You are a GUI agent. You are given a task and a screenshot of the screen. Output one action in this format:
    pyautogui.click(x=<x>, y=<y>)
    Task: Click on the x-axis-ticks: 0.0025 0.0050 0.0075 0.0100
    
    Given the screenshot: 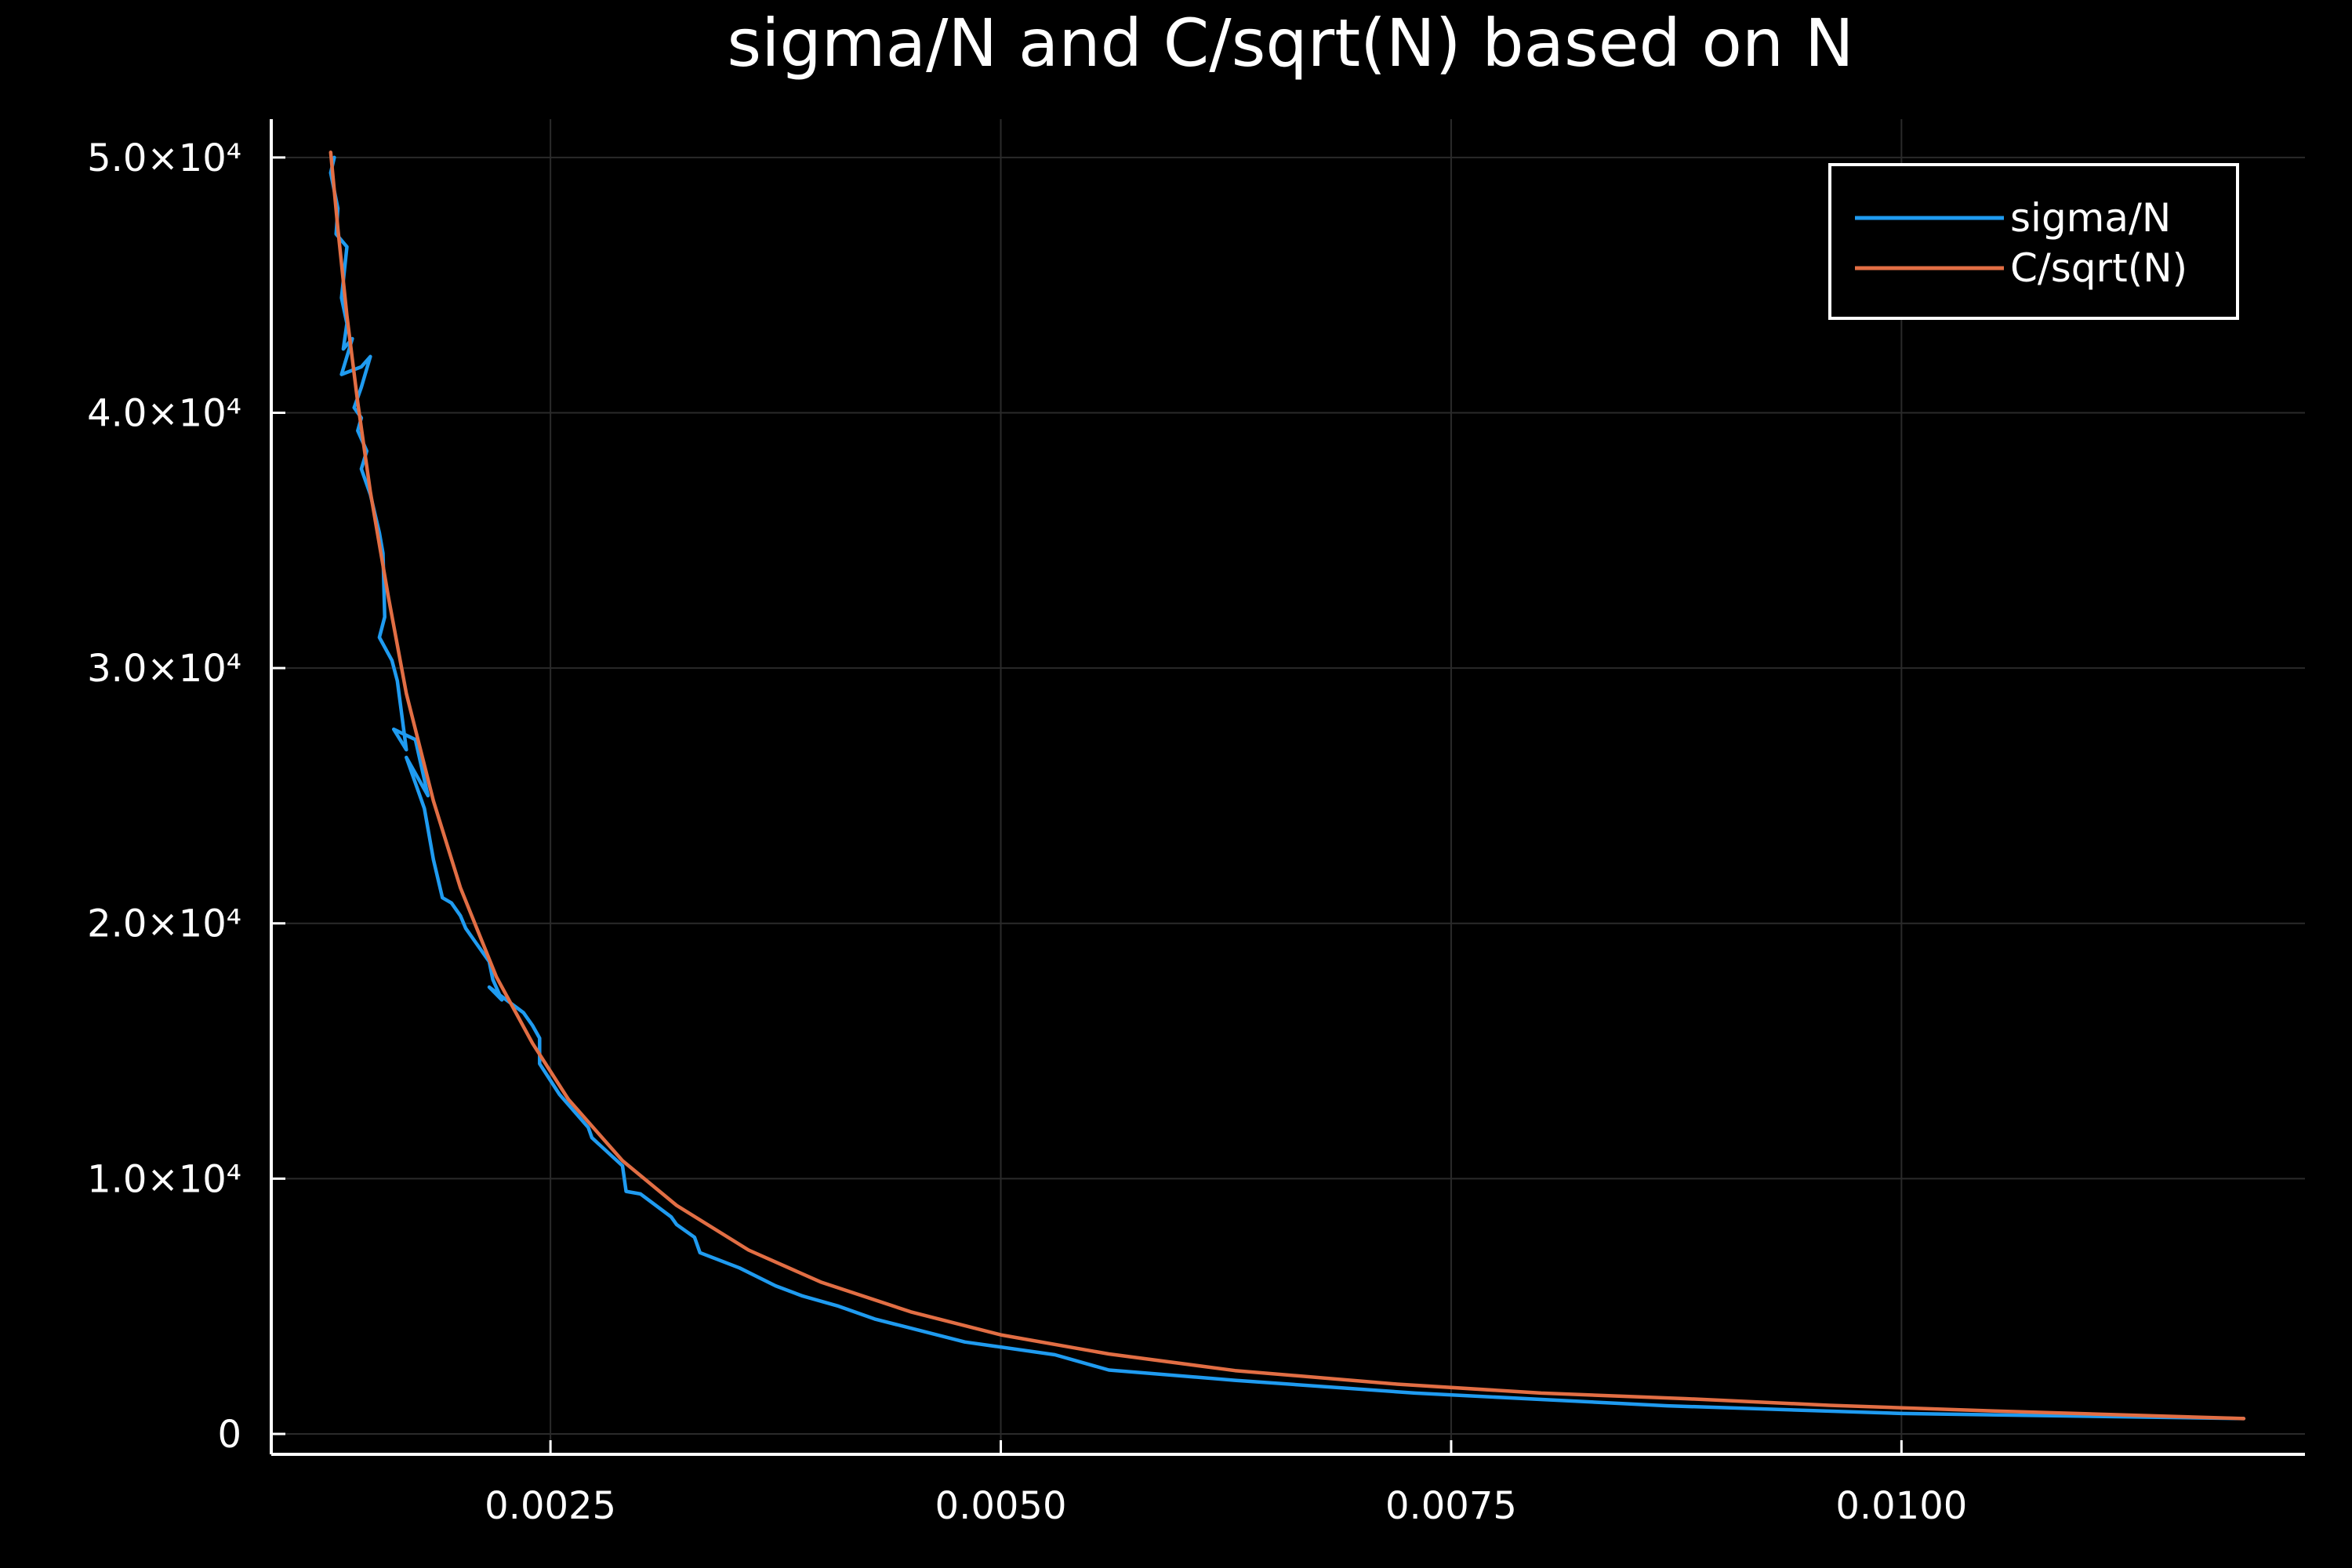 What is the action you would take?
    pyautogui.click(x=1226, y=1484)
    